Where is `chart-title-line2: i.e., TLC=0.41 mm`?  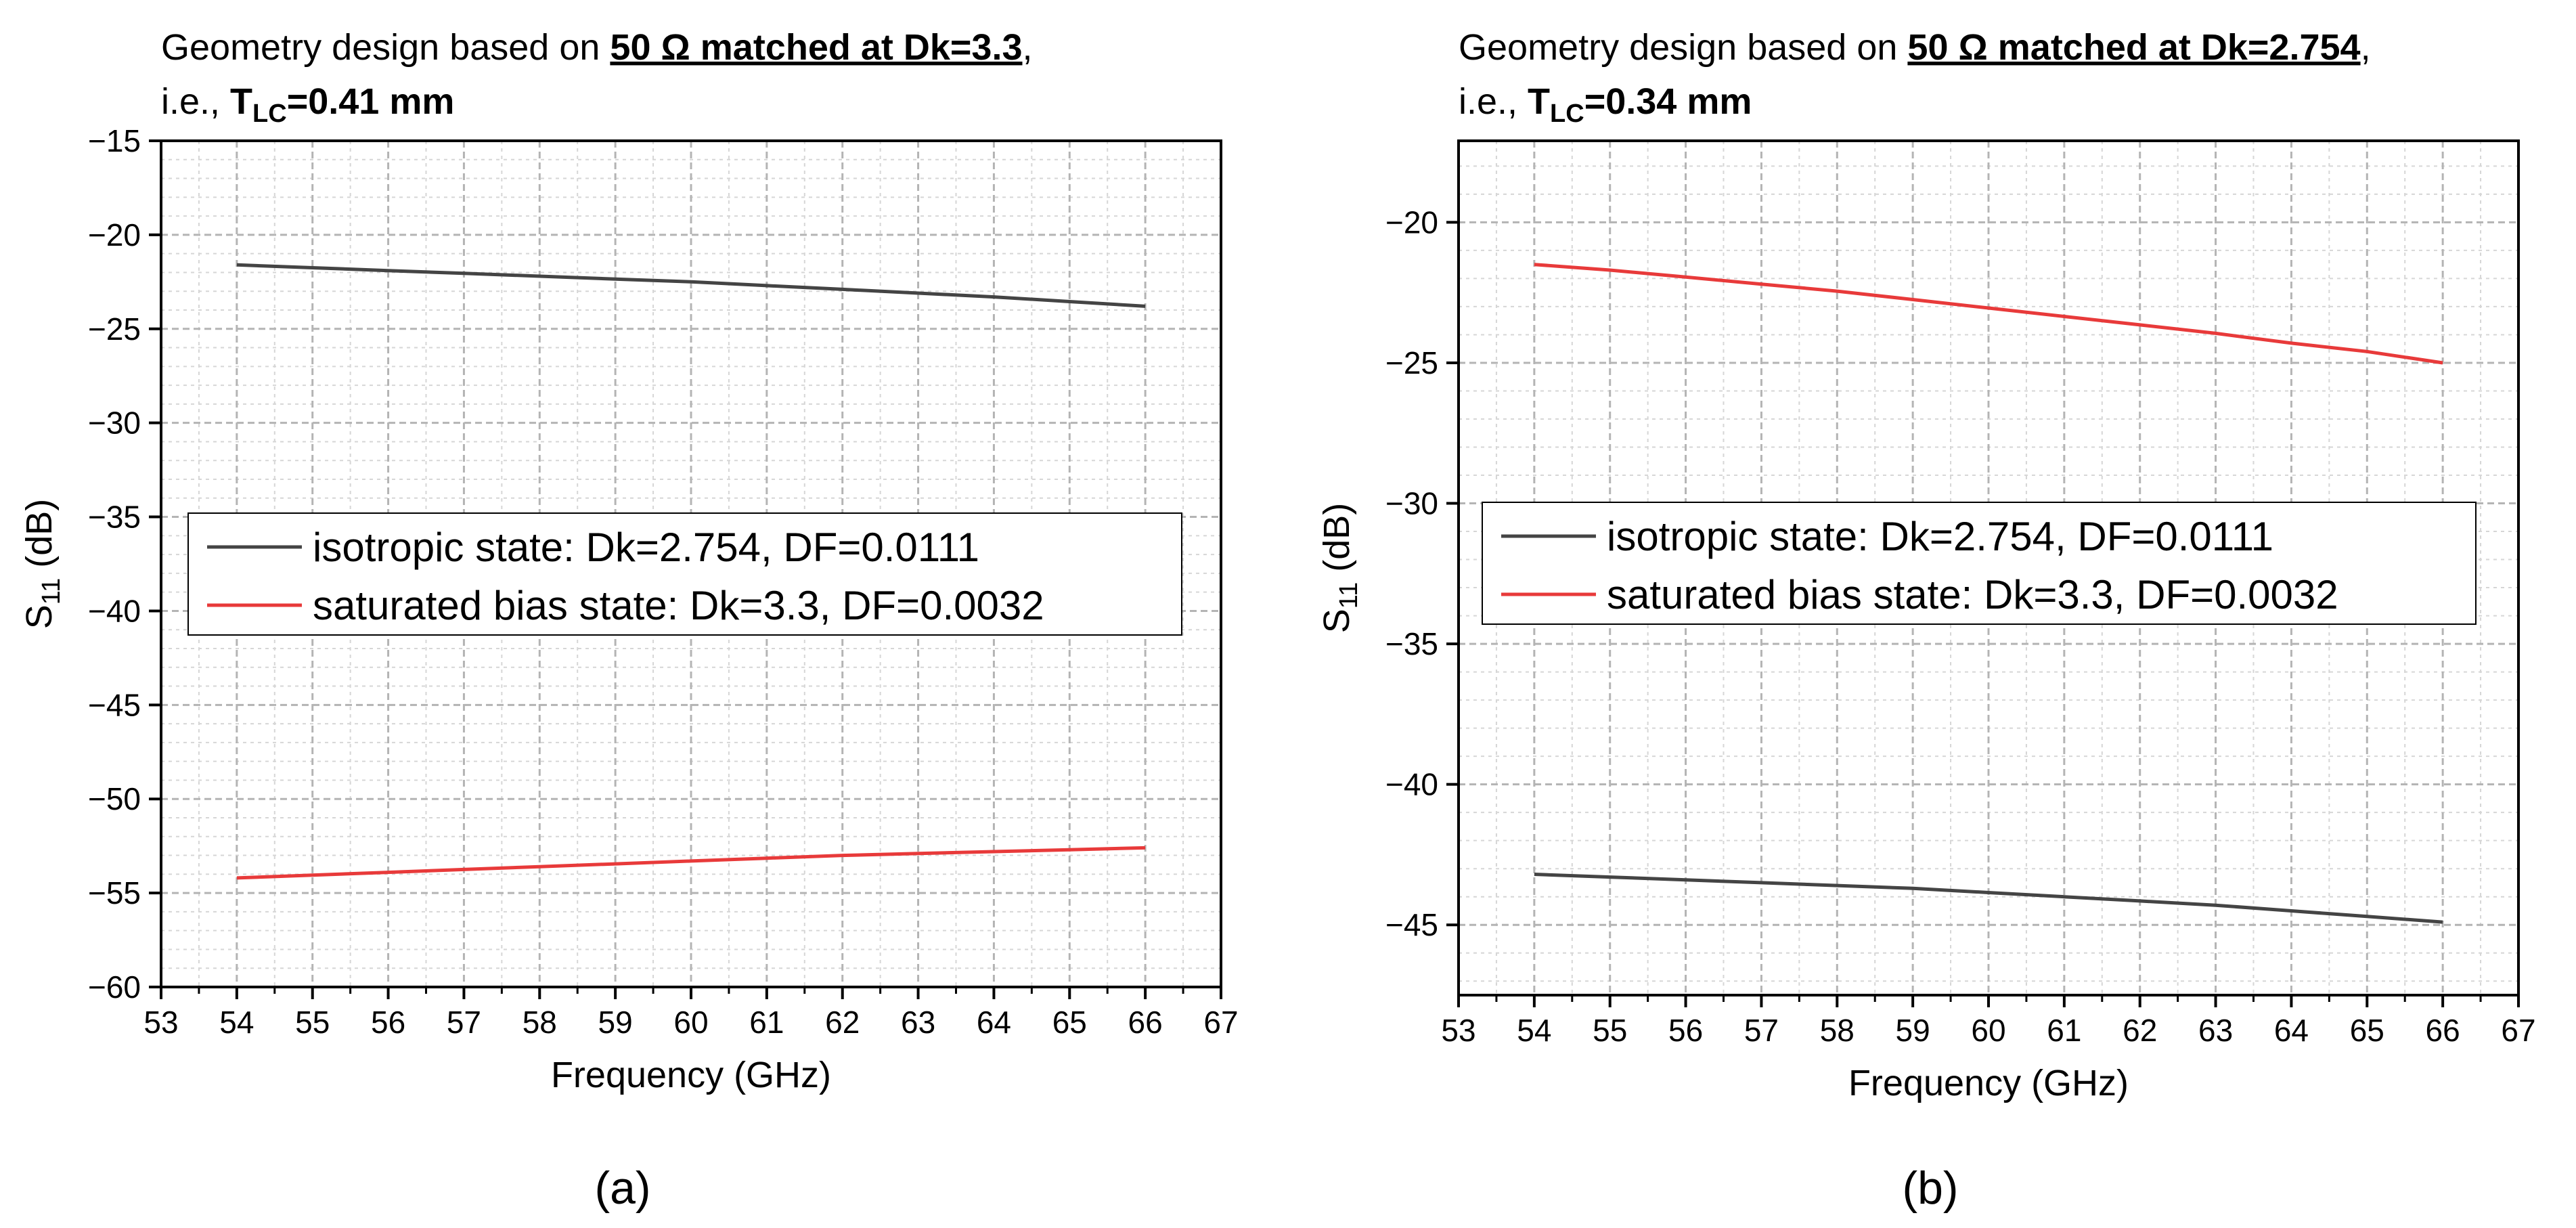 chart-title-line2: i.e., TLC=0.41 mm is located at coordinates (307, 104).